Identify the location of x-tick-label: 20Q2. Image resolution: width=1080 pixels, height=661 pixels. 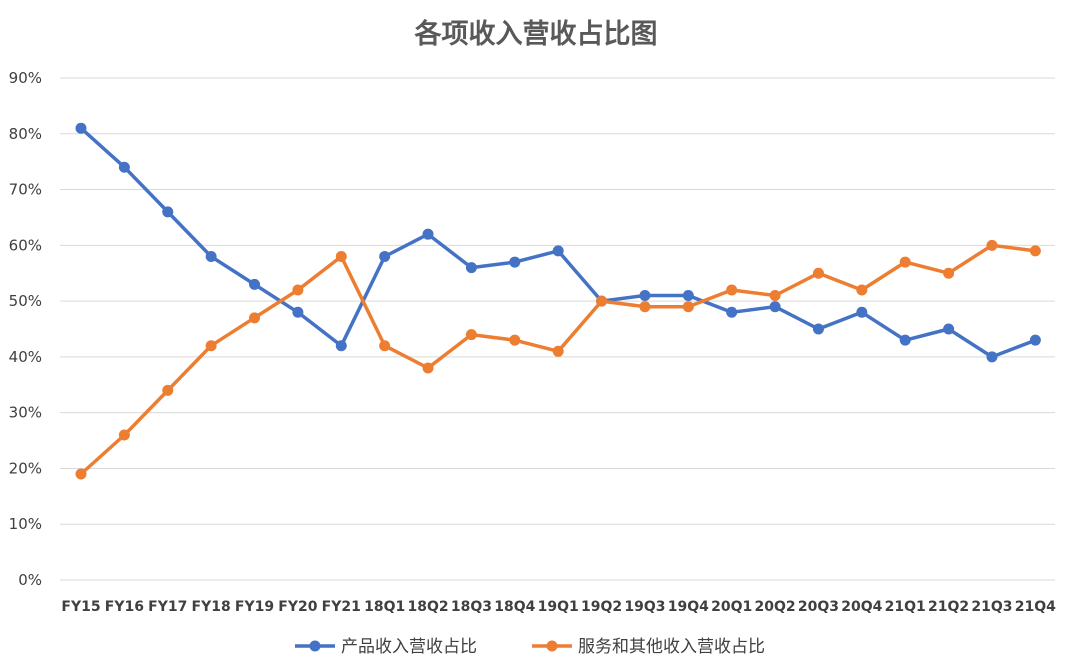
(775, 607).